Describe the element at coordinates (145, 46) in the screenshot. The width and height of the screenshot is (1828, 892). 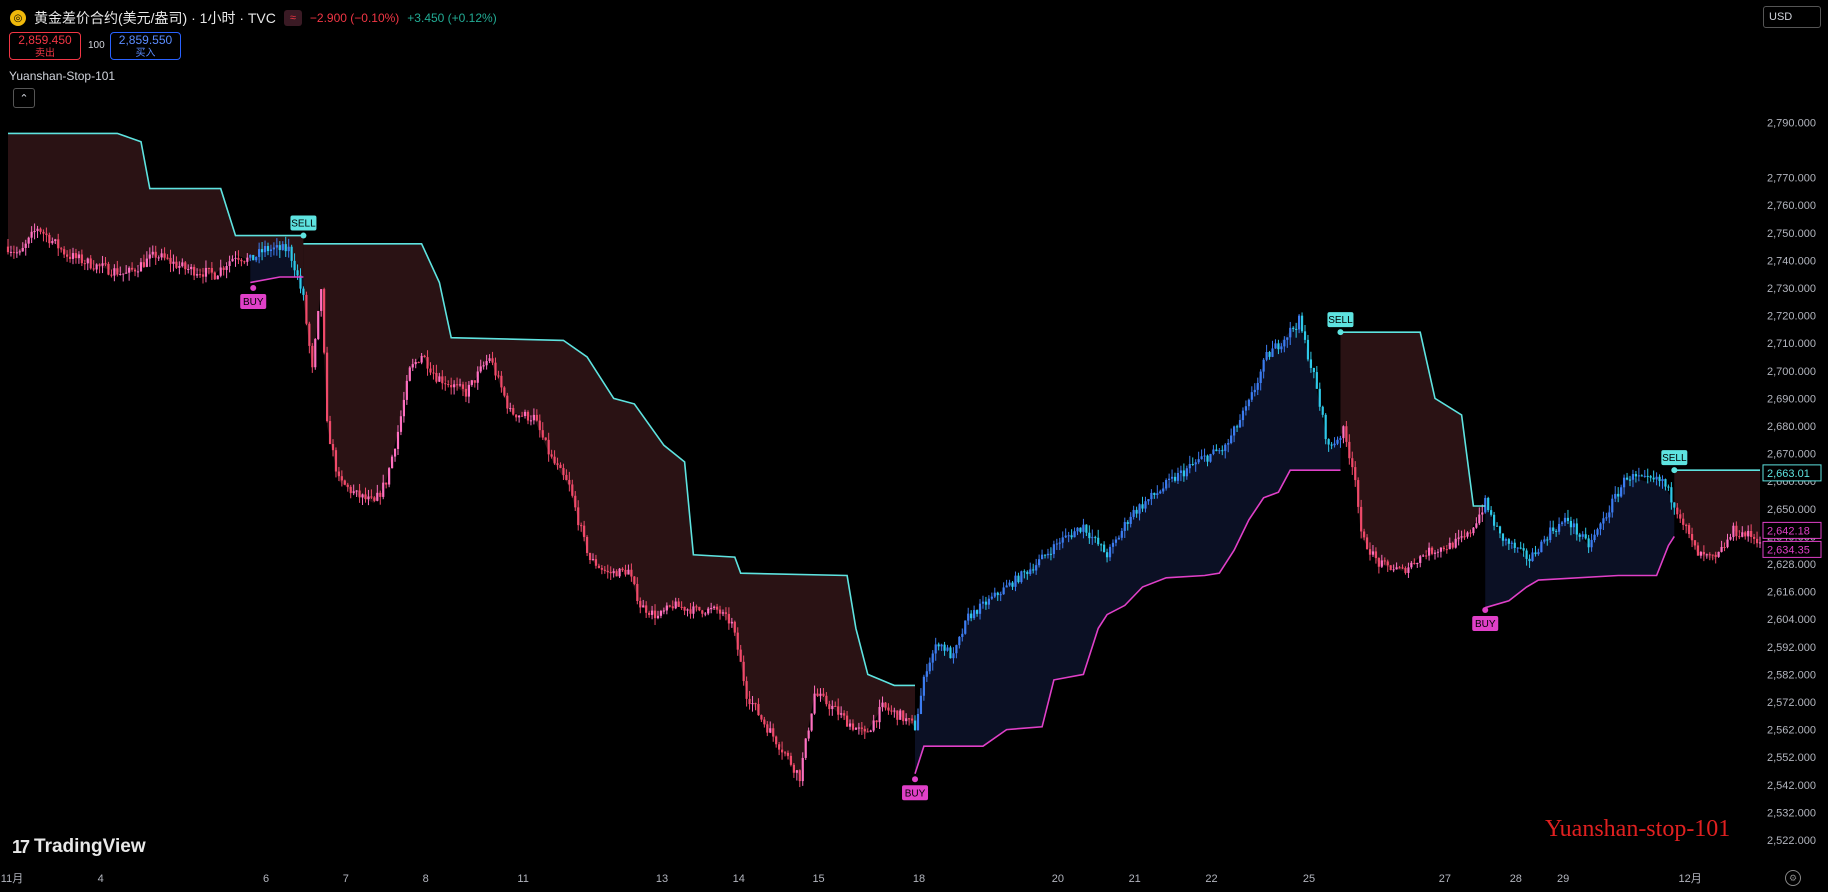
I see `buy-button: 2,859.550 买入` at that location.